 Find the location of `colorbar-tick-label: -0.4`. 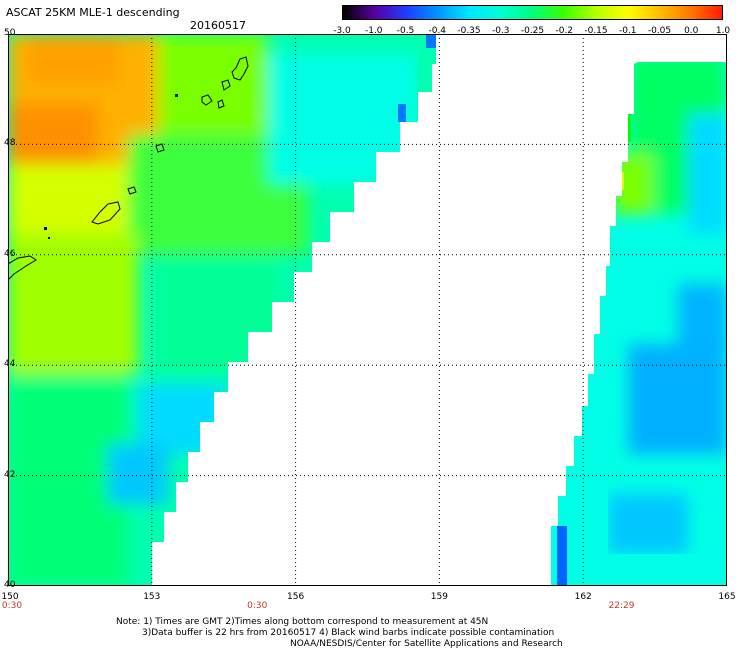

colorbar-tick-label: -0.4 is located at coordinates (437, 31).